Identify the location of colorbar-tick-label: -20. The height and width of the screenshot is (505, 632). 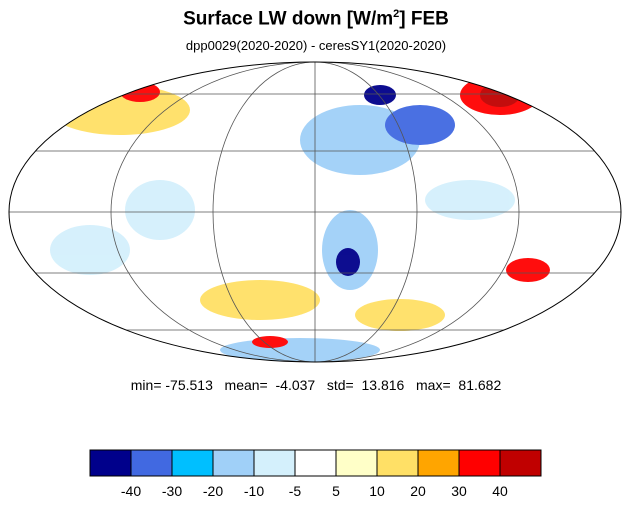
(213, 491).